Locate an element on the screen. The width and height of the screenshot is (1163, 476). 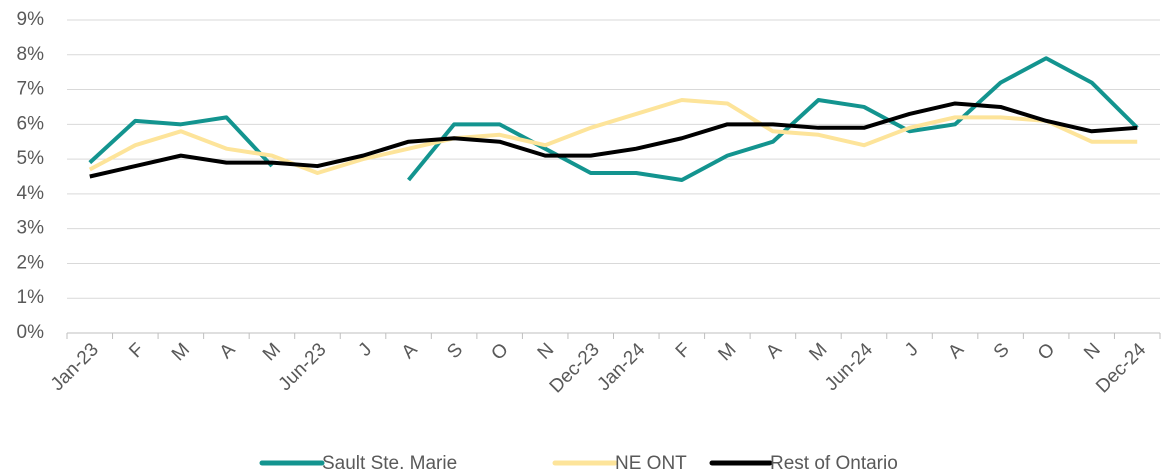
y-tick-label: 7% is located at coordinates (31, 89).